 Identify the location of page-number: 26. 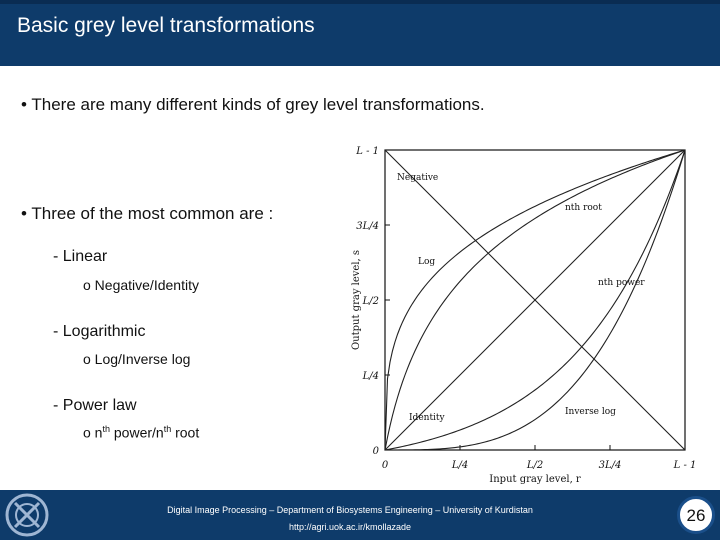
(696, 515).